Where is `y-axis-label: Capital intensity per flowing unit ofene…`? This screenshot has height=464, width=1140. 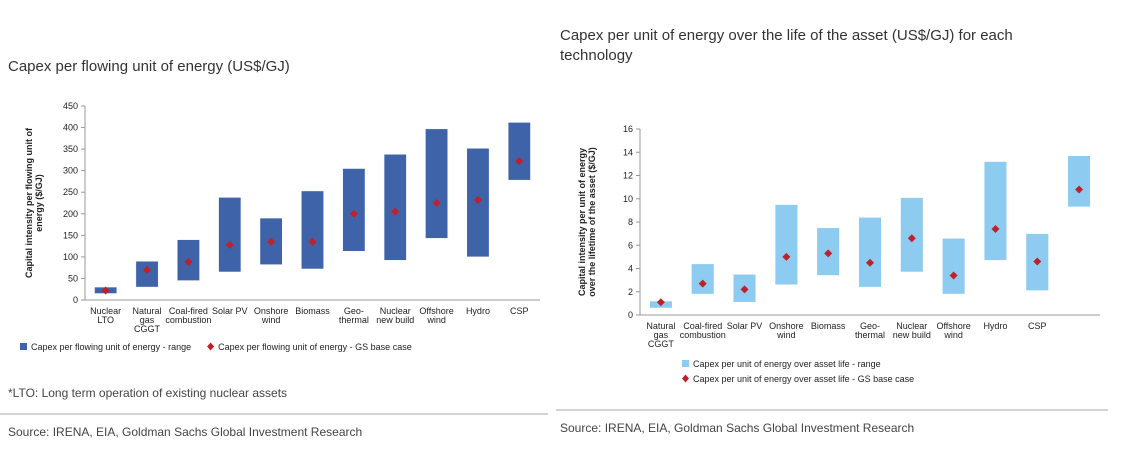
y-axis-label: Capital intensity per flowing unit ofene… is located at coordinates (34, 202).